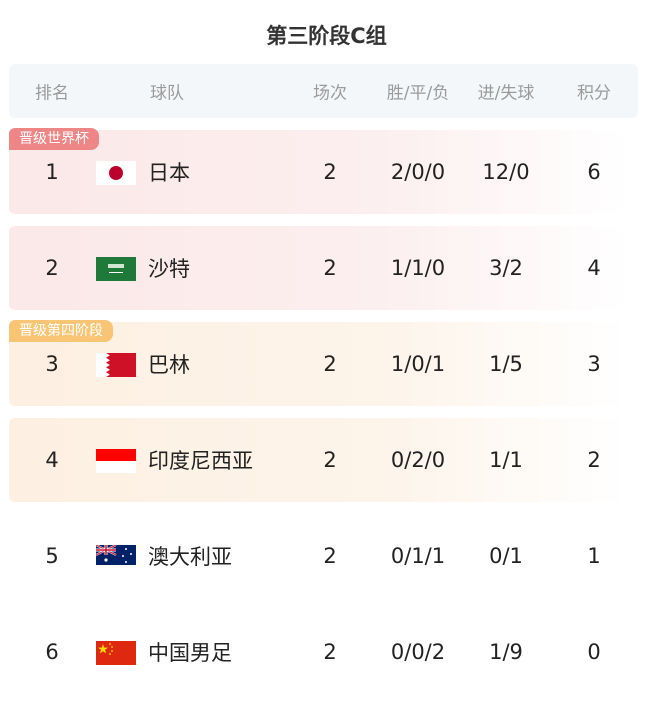  Describe the element at coordinates (116, 365) in the screenshot. I see `bahrain-flag-icon` at that location.